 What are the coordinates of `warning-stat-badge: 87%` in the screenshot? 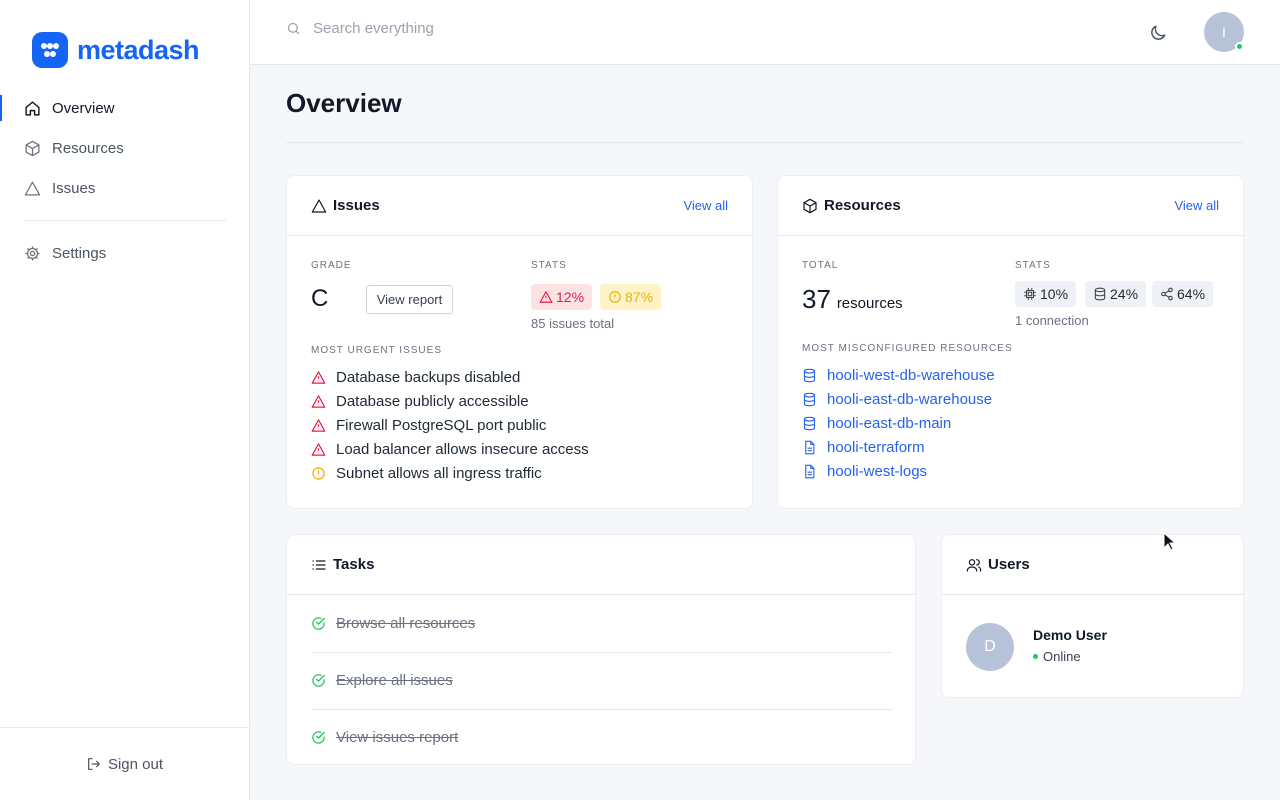 It's located at (631, 297).